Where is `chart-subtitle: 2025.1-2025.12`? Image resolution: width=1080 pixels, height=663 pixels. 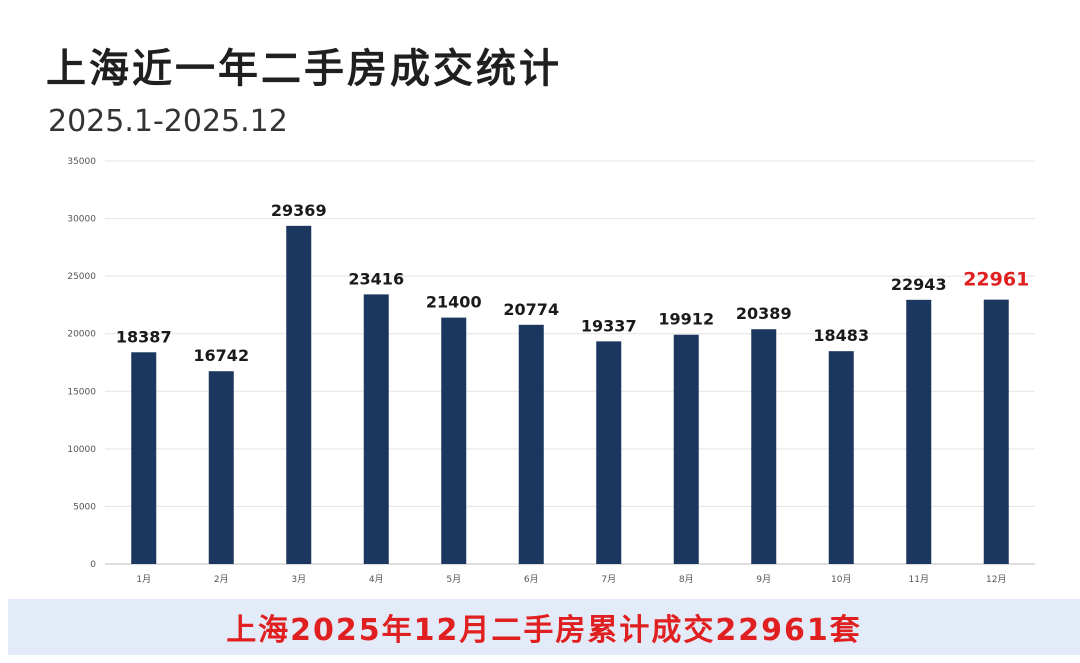 chart-subtitle: 2025.1-2025.12 is located at coordinates (168, 121).